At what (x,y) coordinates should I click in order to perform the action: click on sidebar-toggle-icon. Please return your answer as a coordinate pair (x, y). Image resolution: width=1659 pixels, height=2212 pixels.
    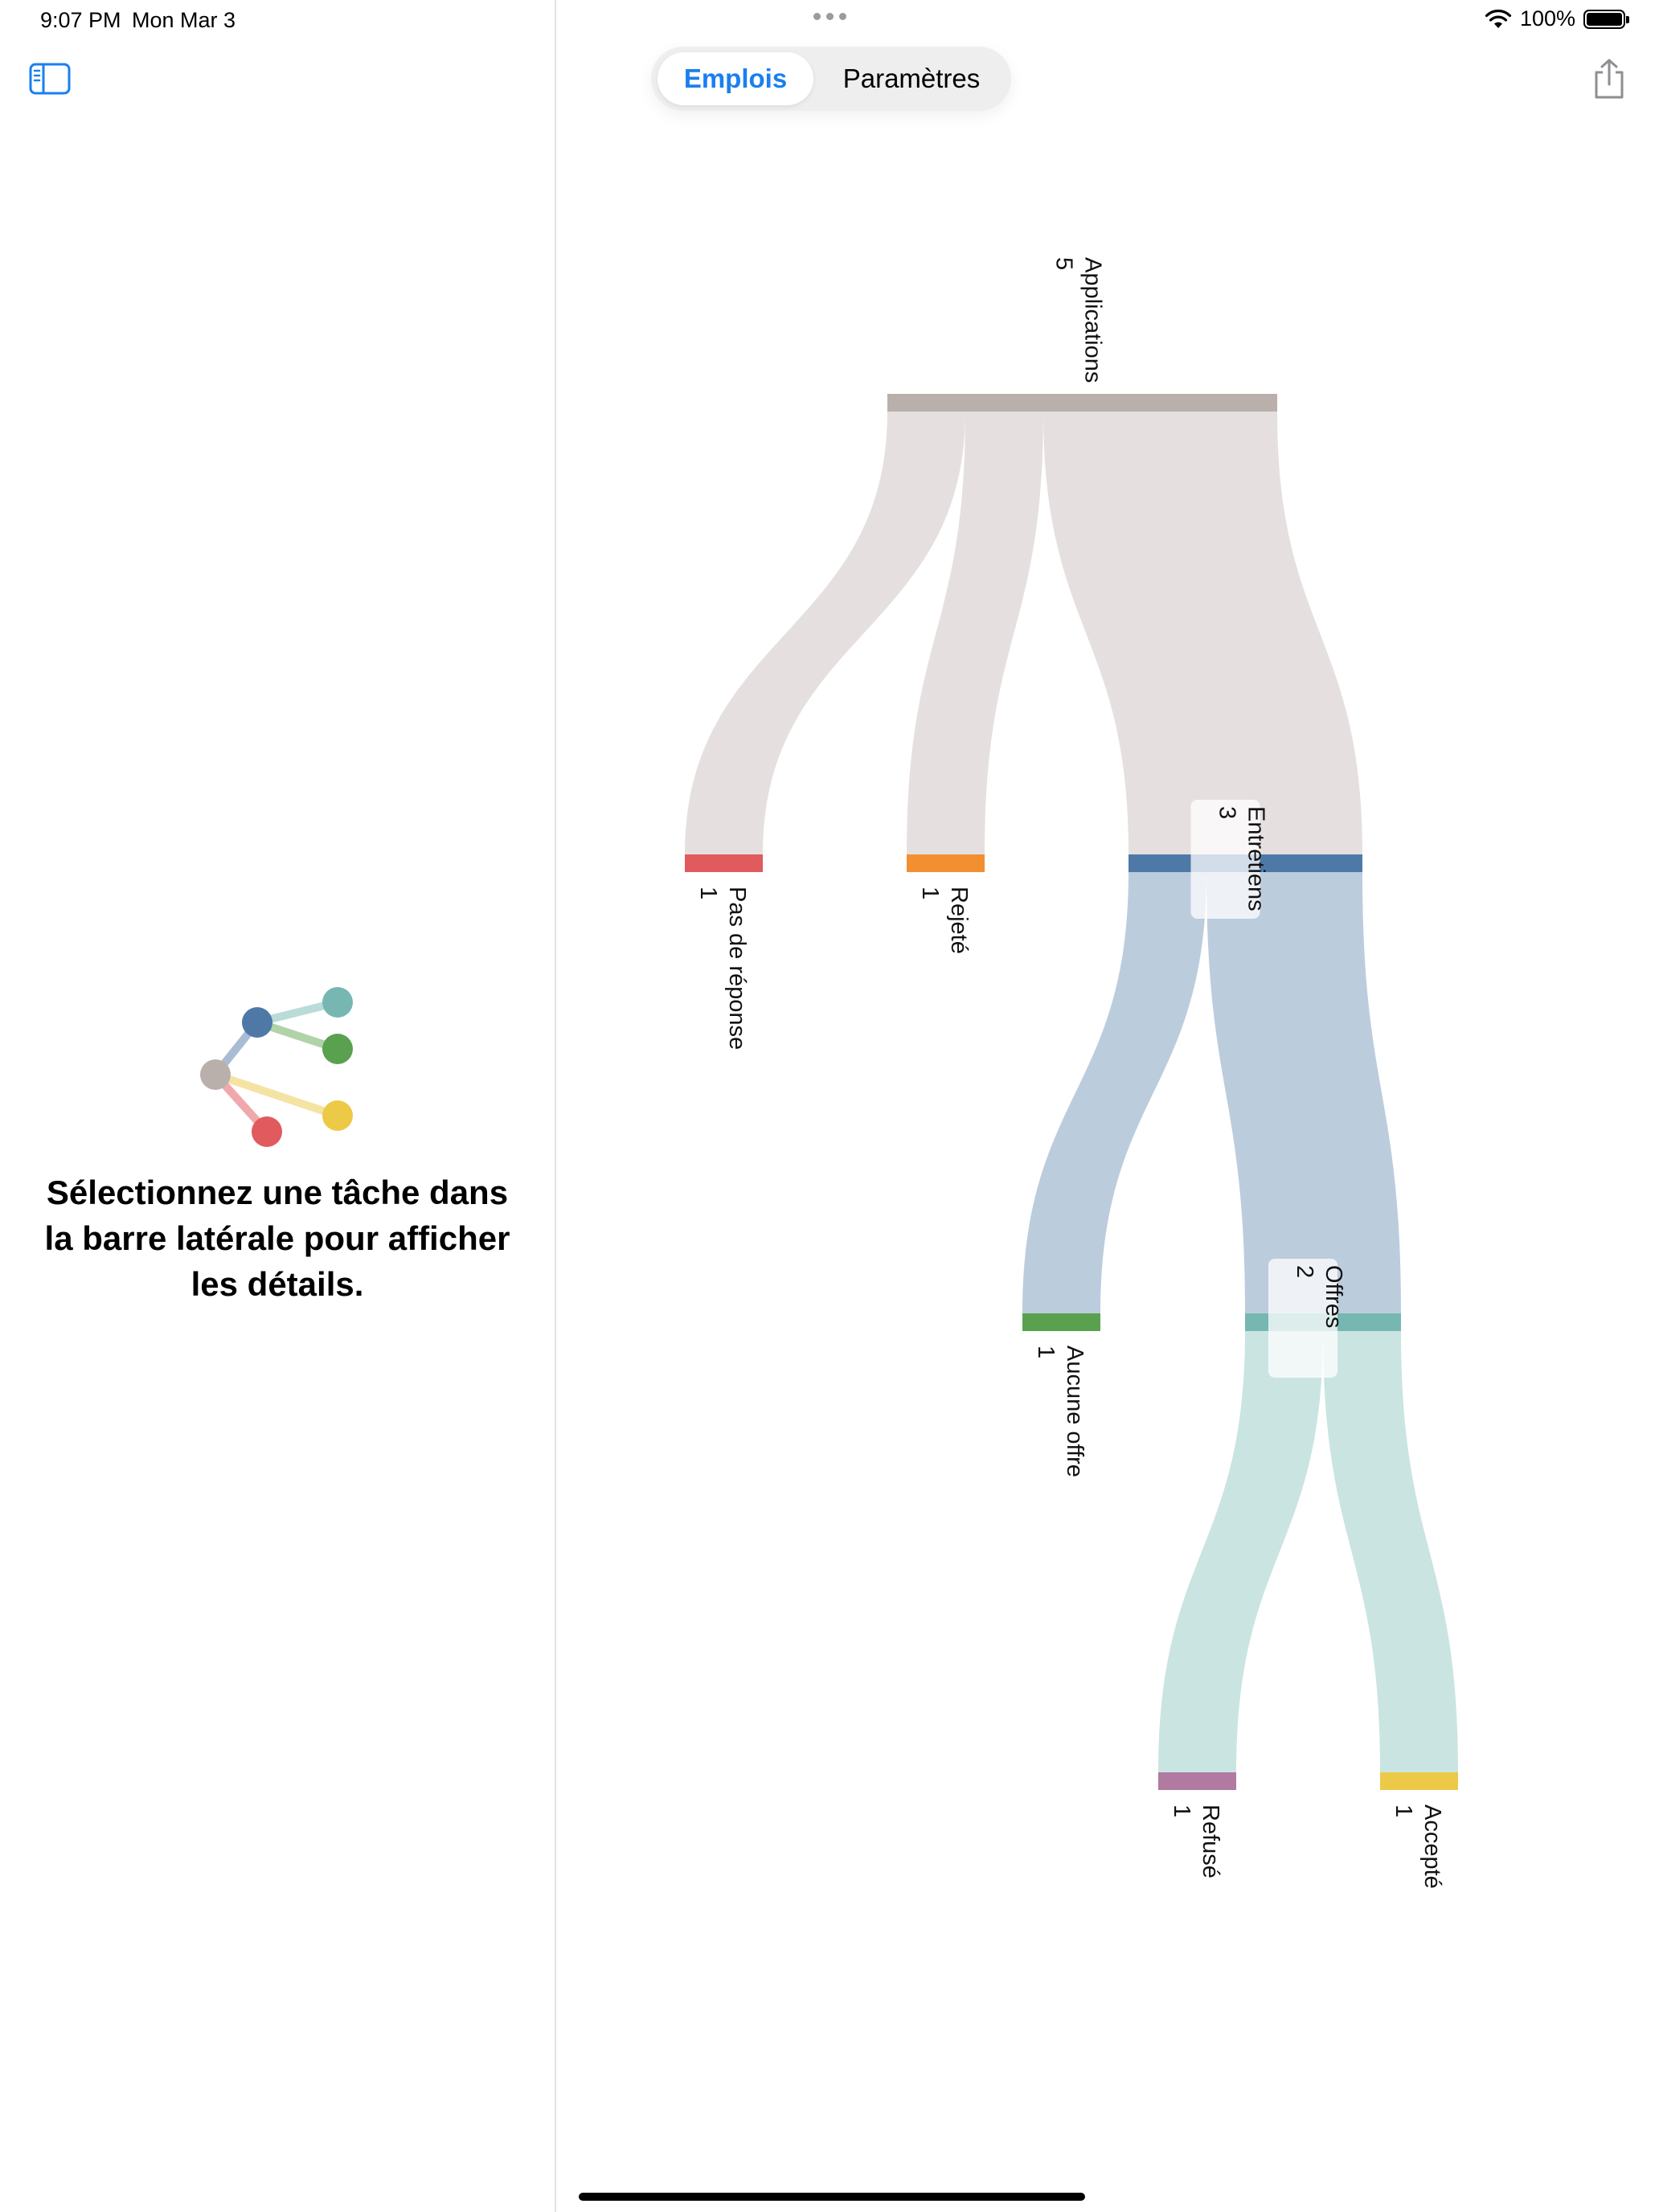
    Looking at the image, I should click on (50, 79).